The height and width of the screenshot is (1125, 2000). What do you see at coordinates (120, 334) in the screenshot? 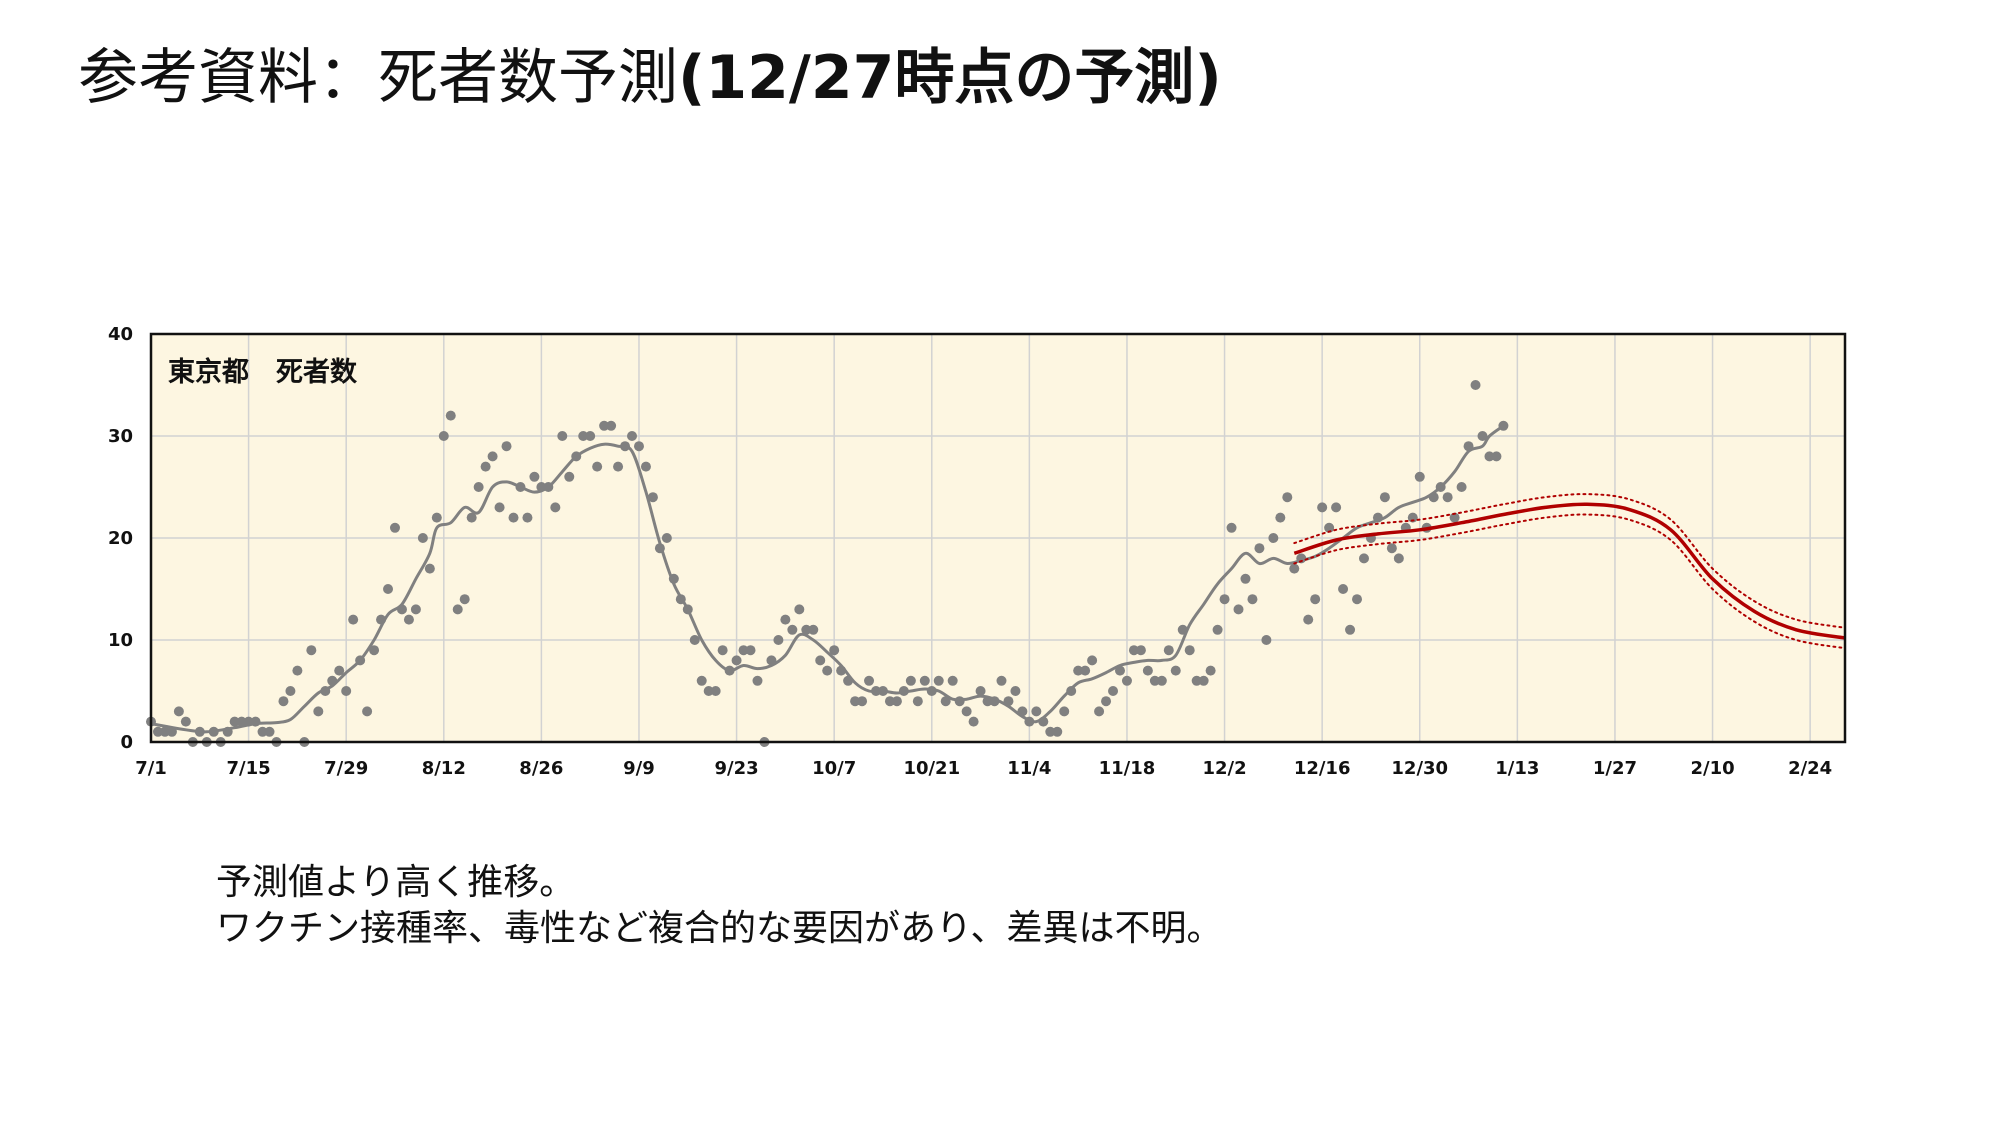
I see `y-tick-label: 40` at bounding box center [120, 334].